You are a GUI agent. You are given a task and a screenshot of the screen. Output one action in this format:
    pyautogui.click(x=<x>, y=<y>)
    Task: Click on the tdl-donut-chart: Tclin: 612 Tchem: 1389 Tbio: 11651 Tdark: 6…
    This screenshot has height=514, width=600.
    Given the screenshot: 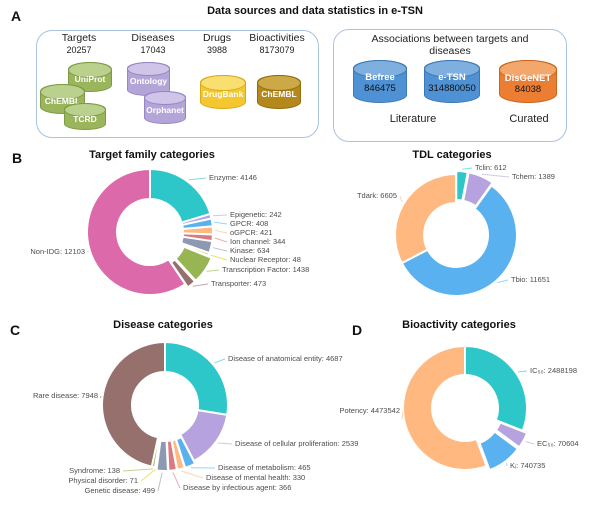 What is the action you would take?
    pyautogui.click(x=456, y=230)
    